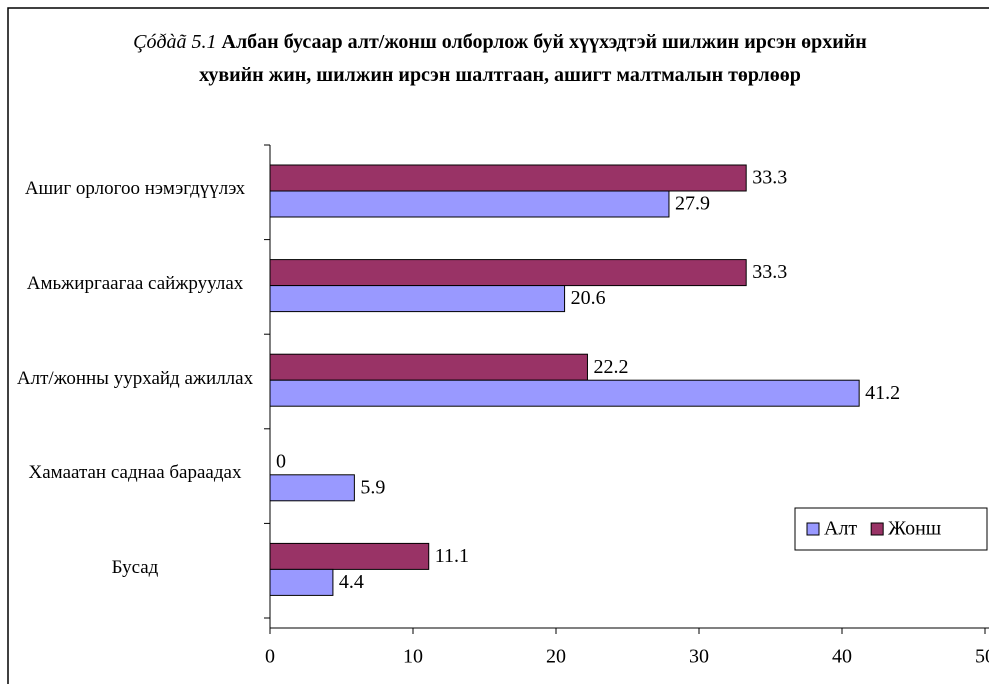 The image size is (989, 684). I want to click on legend-label: Алт, so click(840, 529).